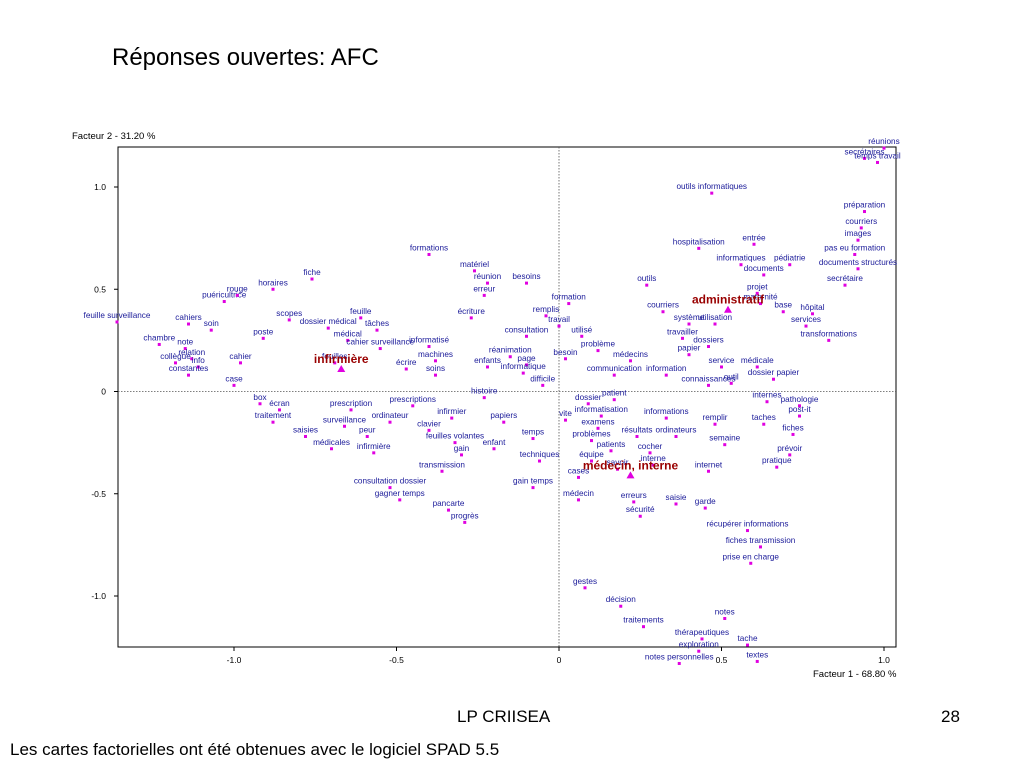  Describe the element at coordinates (761, 540) in the screenshot. I see `word-label: fiches transmission` at that location.